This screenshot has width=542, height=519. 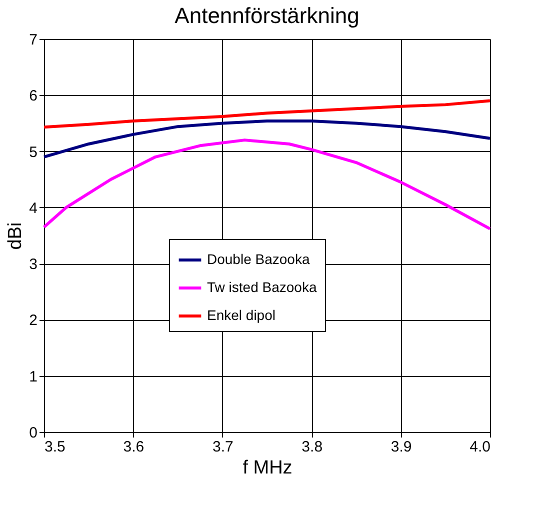 I want to click on y-tick-label: 0, so click(x=33, y=433).